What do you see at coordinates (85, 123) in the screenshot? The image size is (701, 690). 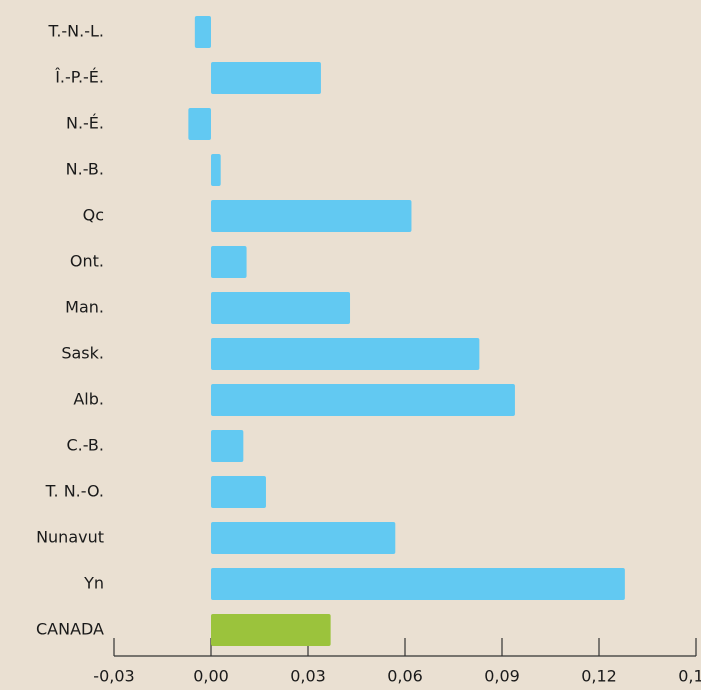 I see `y-tick-label: N.-É.` at bounding box center [85, 123].